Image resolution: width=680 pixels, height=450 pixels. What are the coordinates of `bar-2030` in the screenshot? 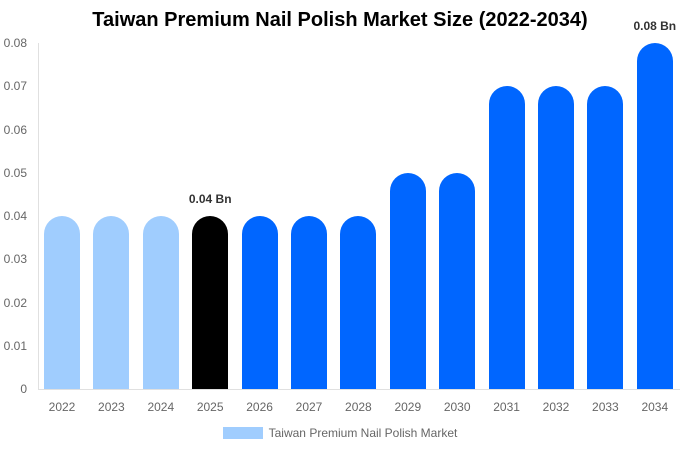 It's located at (457, 280).